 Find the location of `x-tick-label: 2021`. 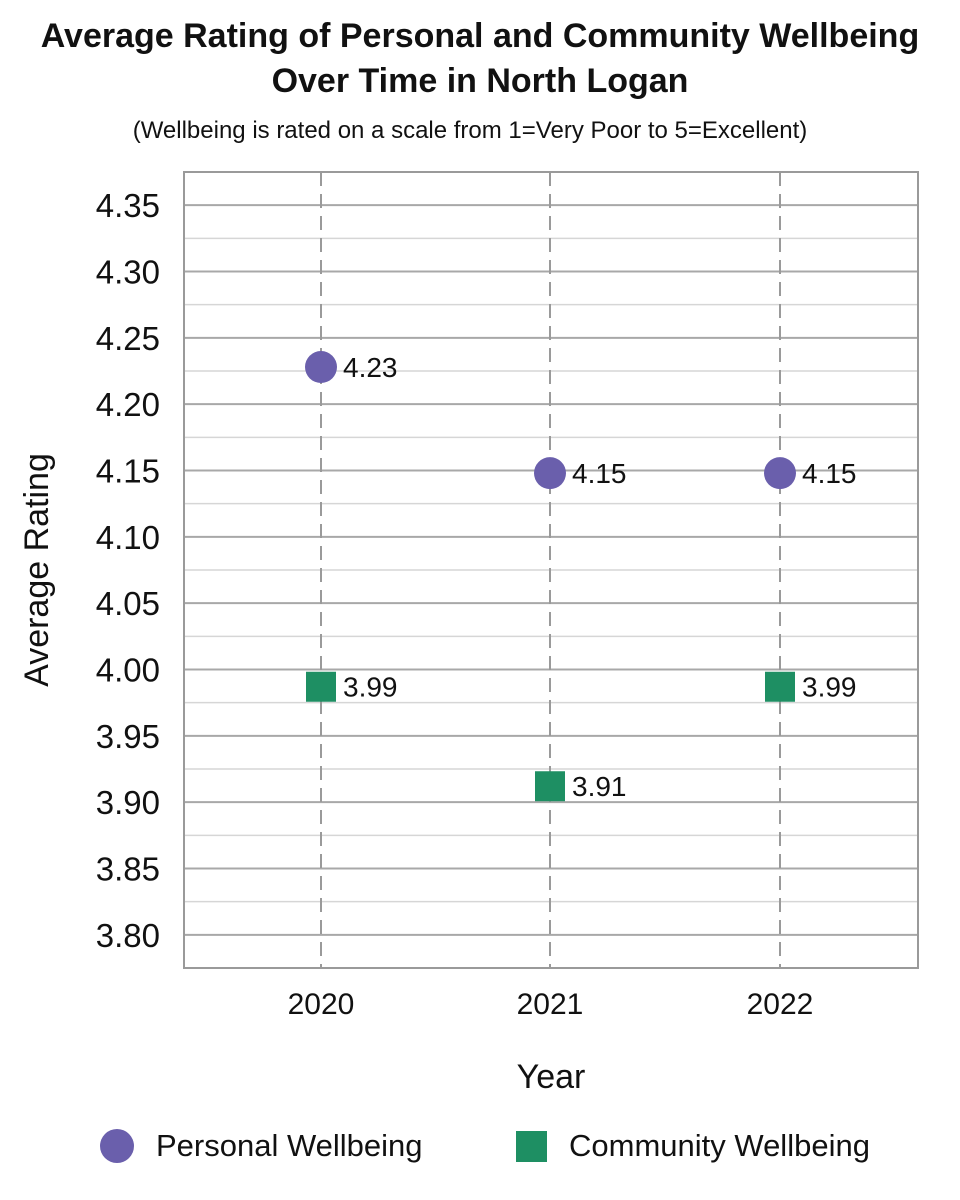

x-tick-label: 2021 is located at coordinates (550, 1004).